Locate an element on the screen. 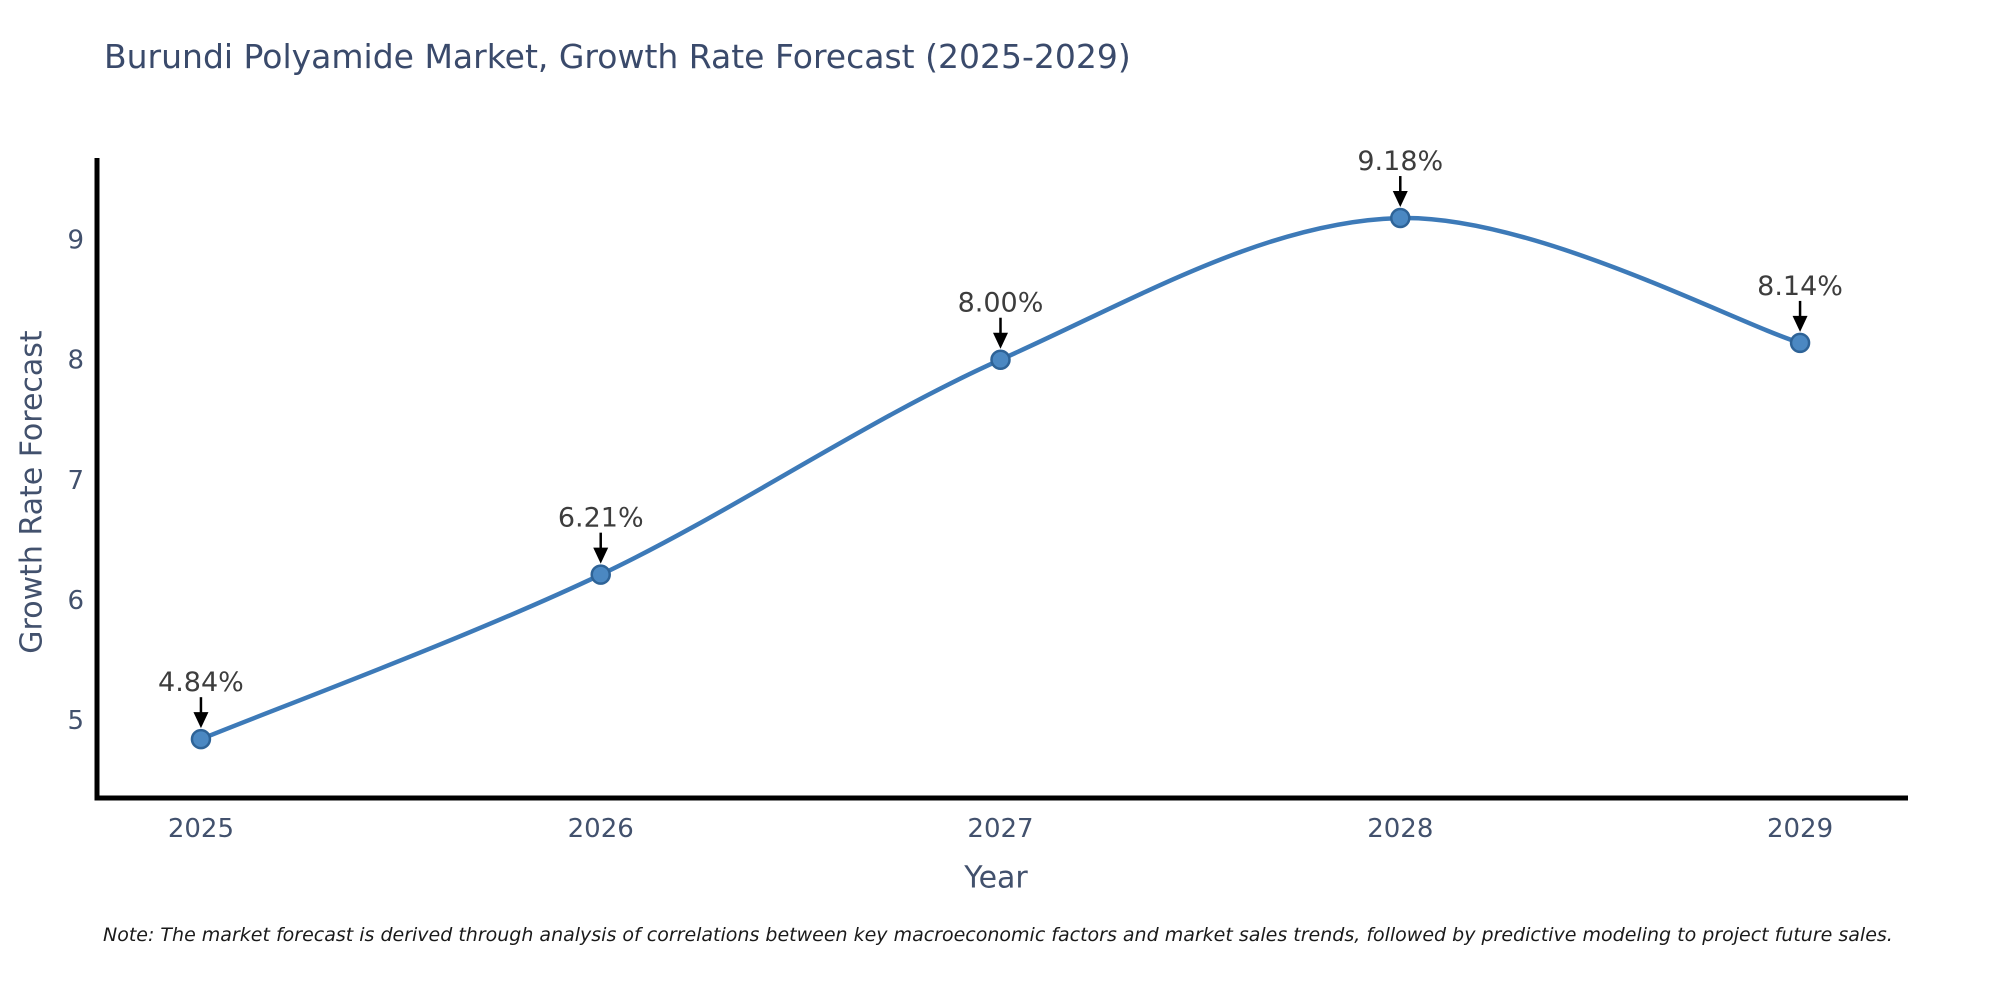  point-value-label: 9.18% is located at coordinates (1400, 161).